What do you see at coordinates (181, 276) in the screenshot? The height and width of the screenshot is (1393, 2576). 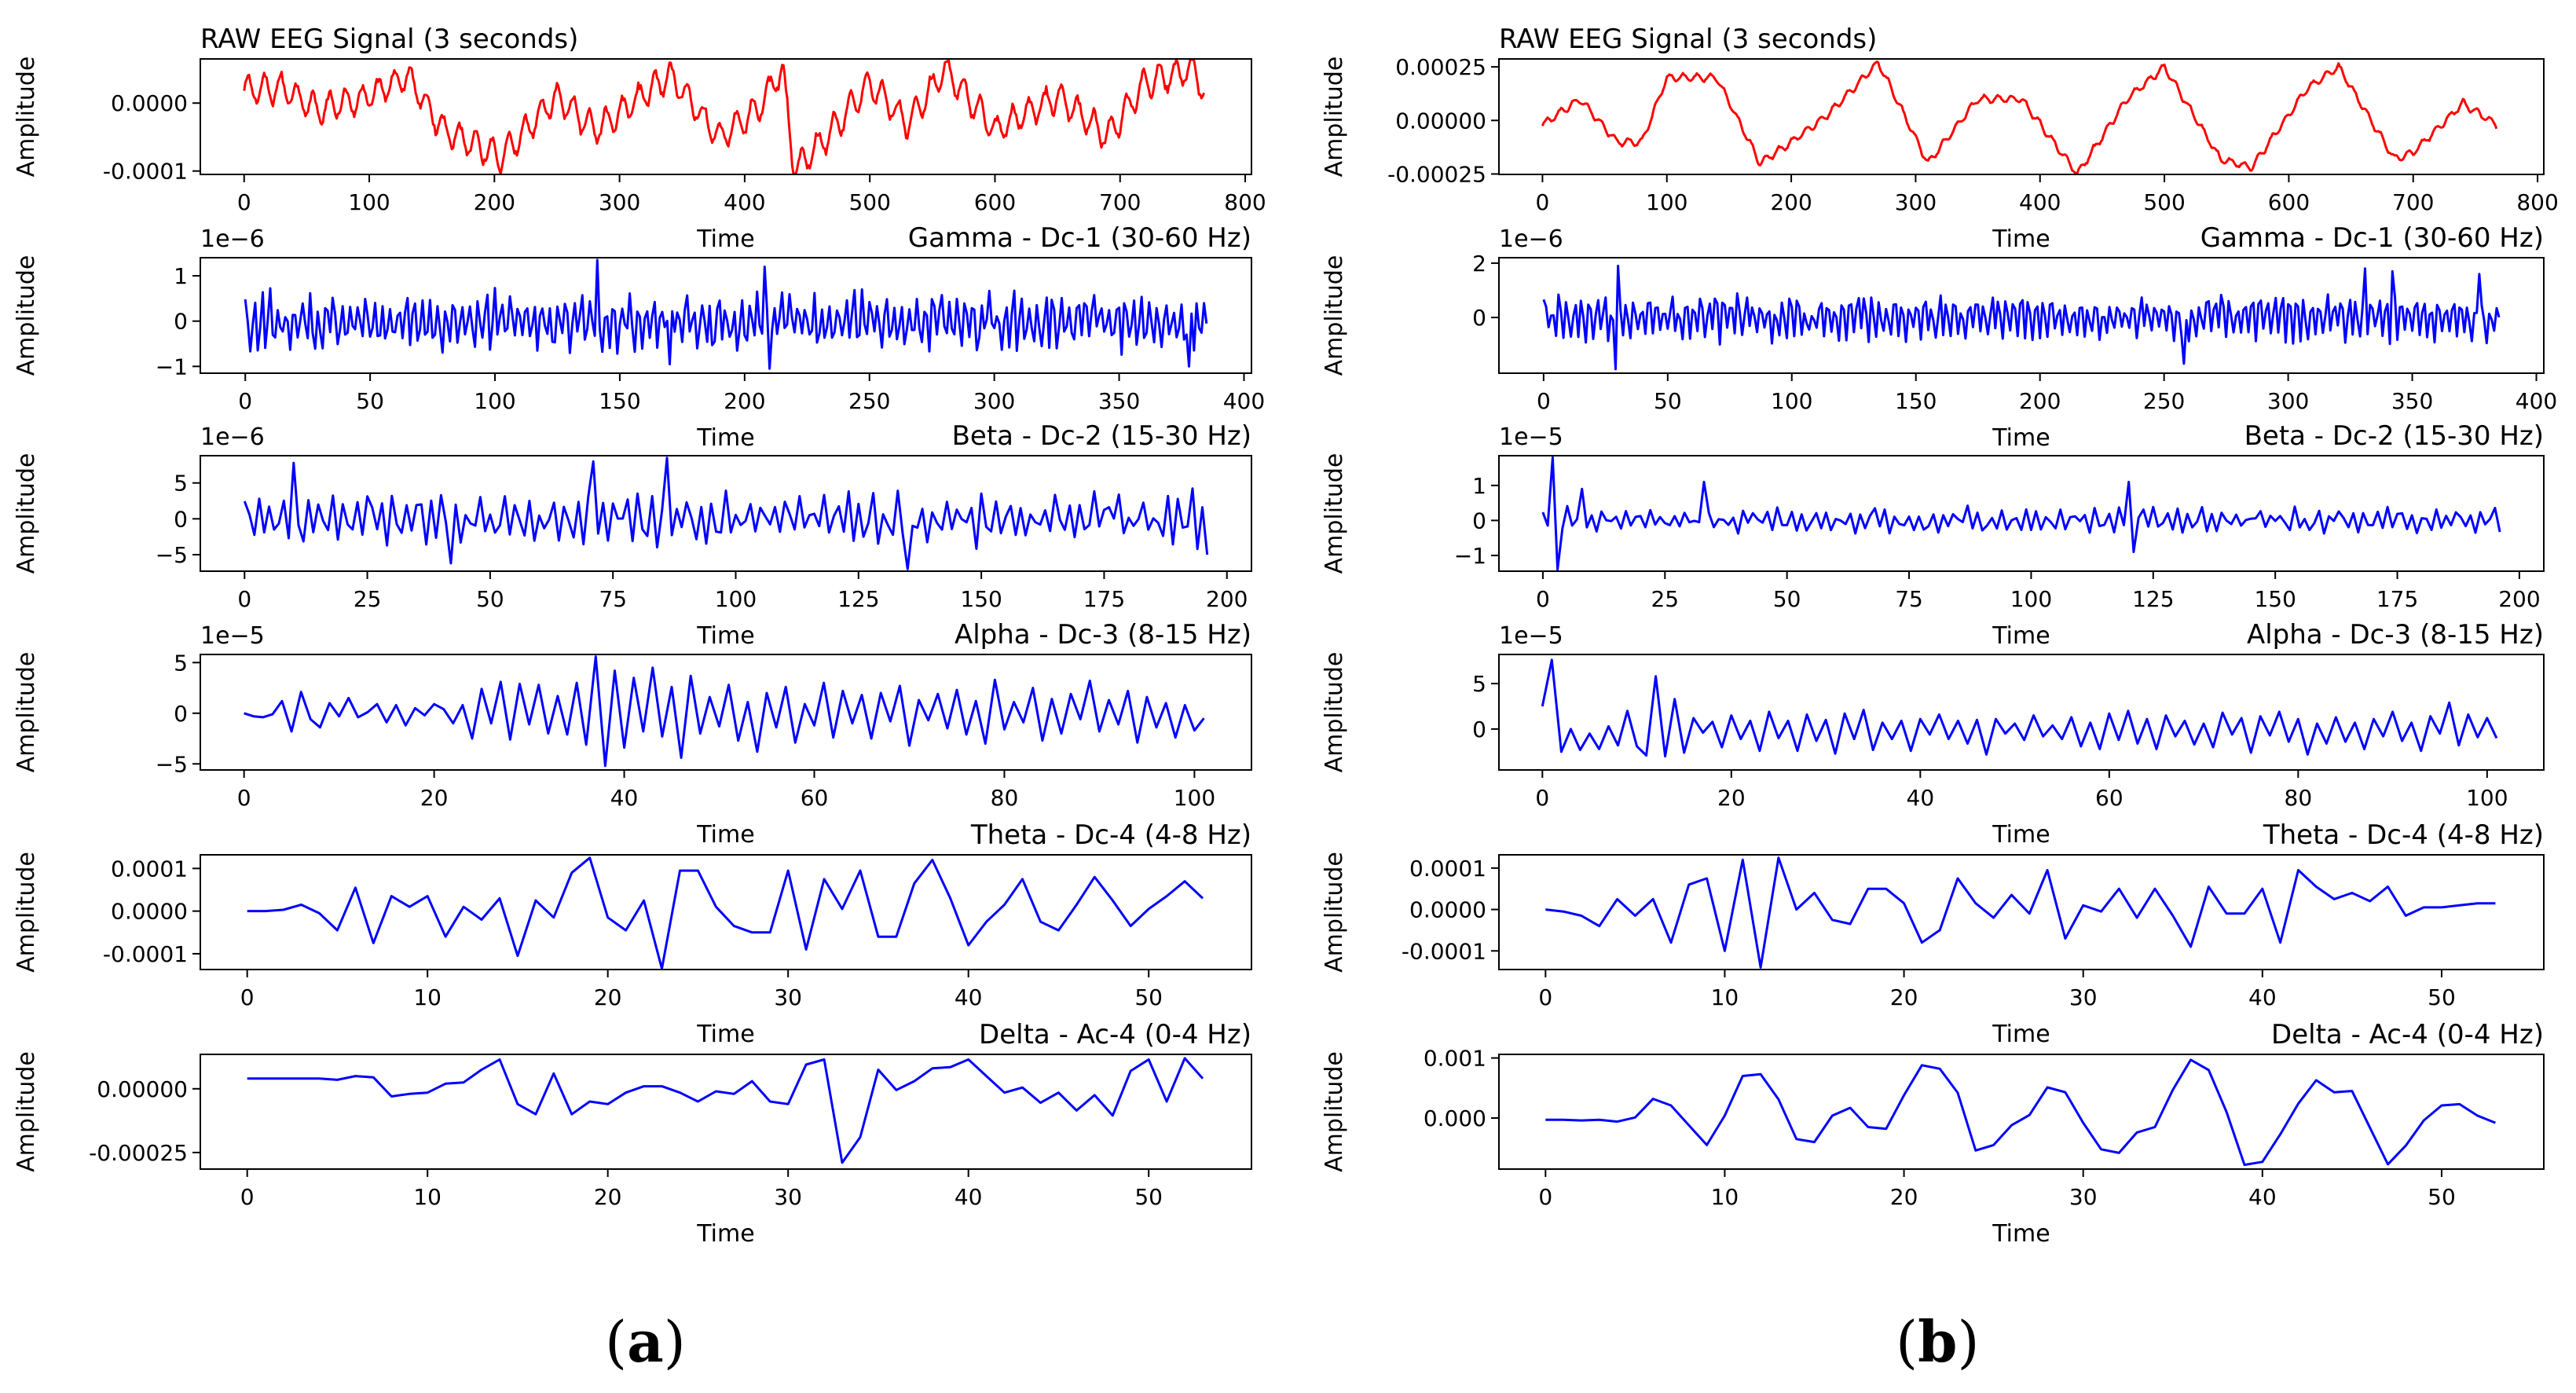 I see `y-tick-label: 1` at bounding box center [181, 276].